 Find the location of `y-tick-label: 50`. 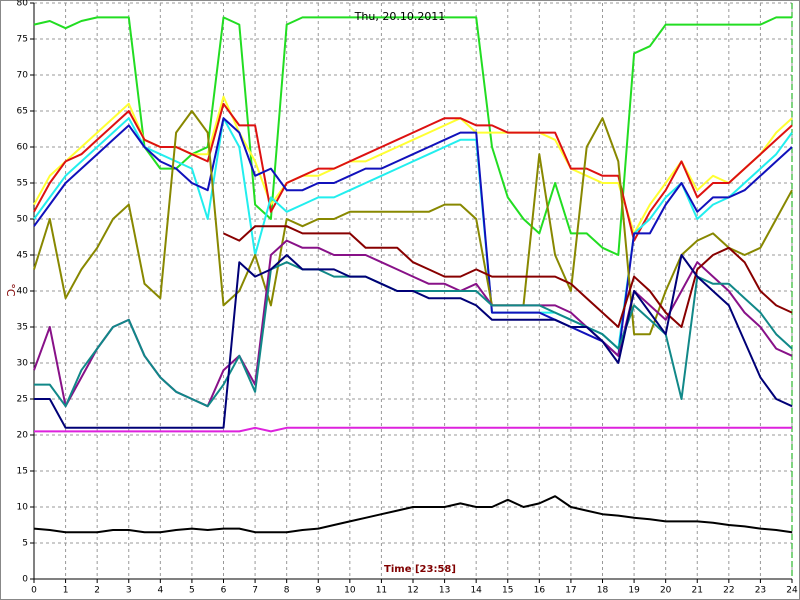

y-tick-label: 50 is located at coordinates (23, 220).